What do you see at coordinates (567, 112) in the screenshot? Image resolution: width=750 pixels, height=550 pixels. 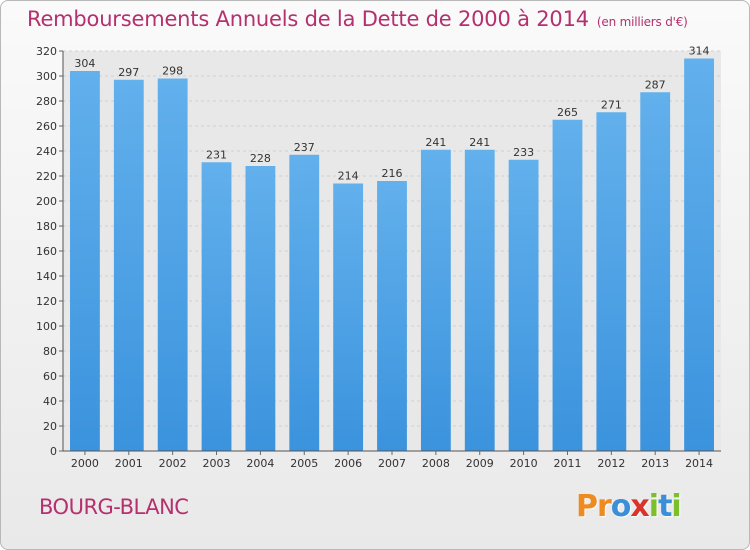 I see `bar-value-label: 265` at bounding box center [567, 112].